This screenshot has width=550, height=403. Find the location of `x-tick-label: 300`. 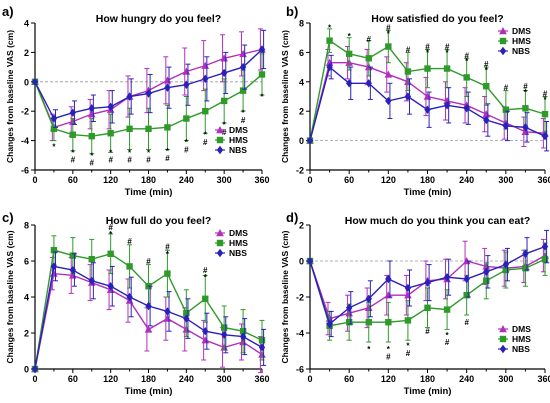

x-tick-label: 300 is located at coordinates (505, 180).